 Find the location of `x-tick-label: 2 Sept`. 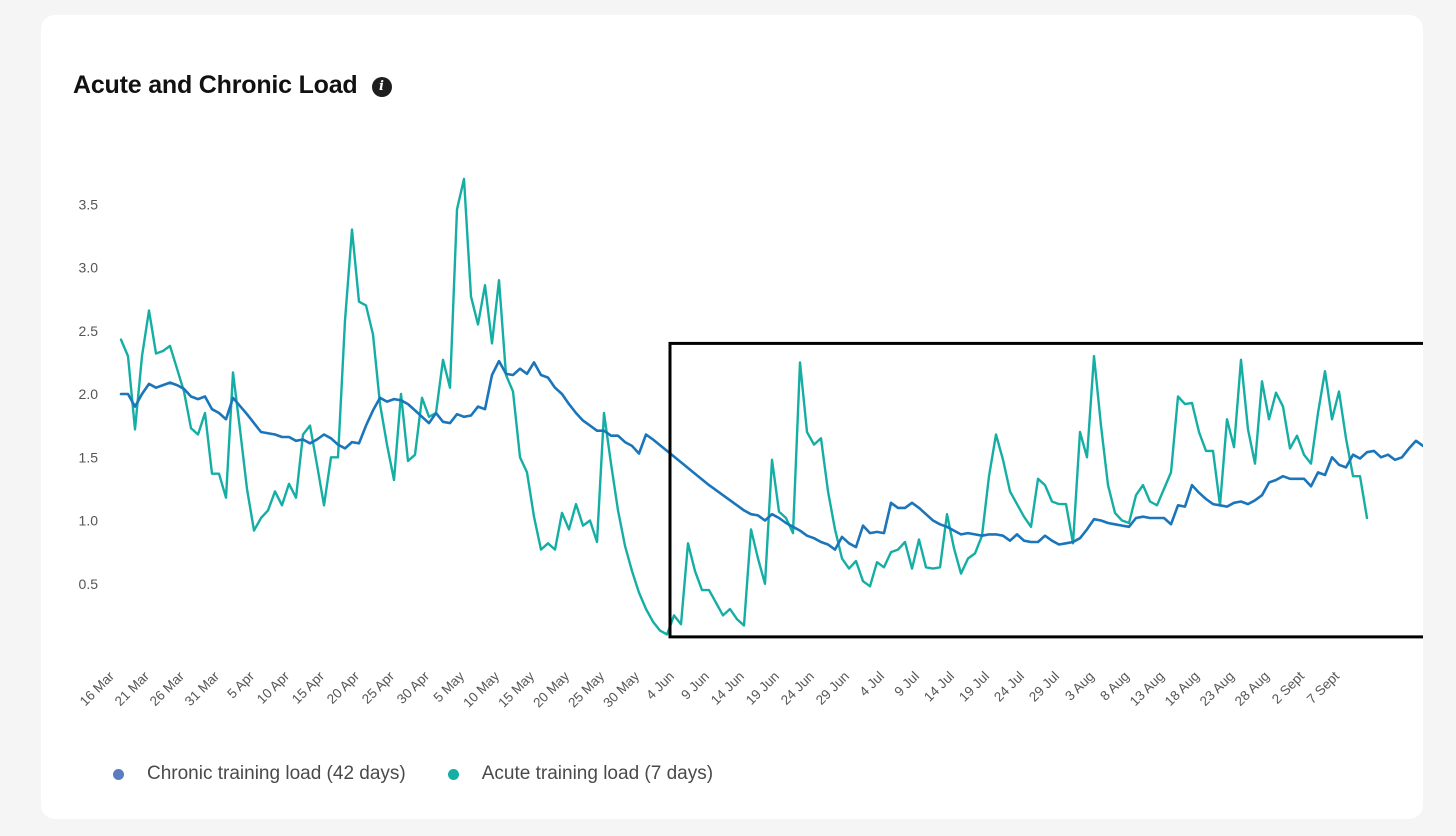

x-tick-label: 2 Sept is located at coordinates (1288, 687).